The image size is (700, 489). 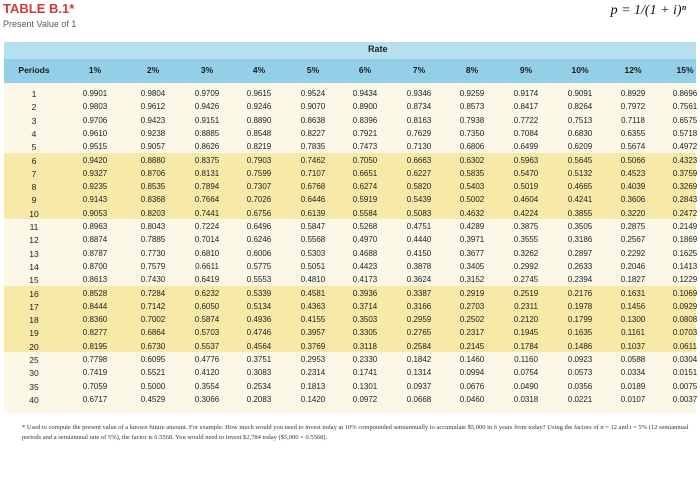 I want to click on table-cell: 0.8360, so click(x=95, y=320).